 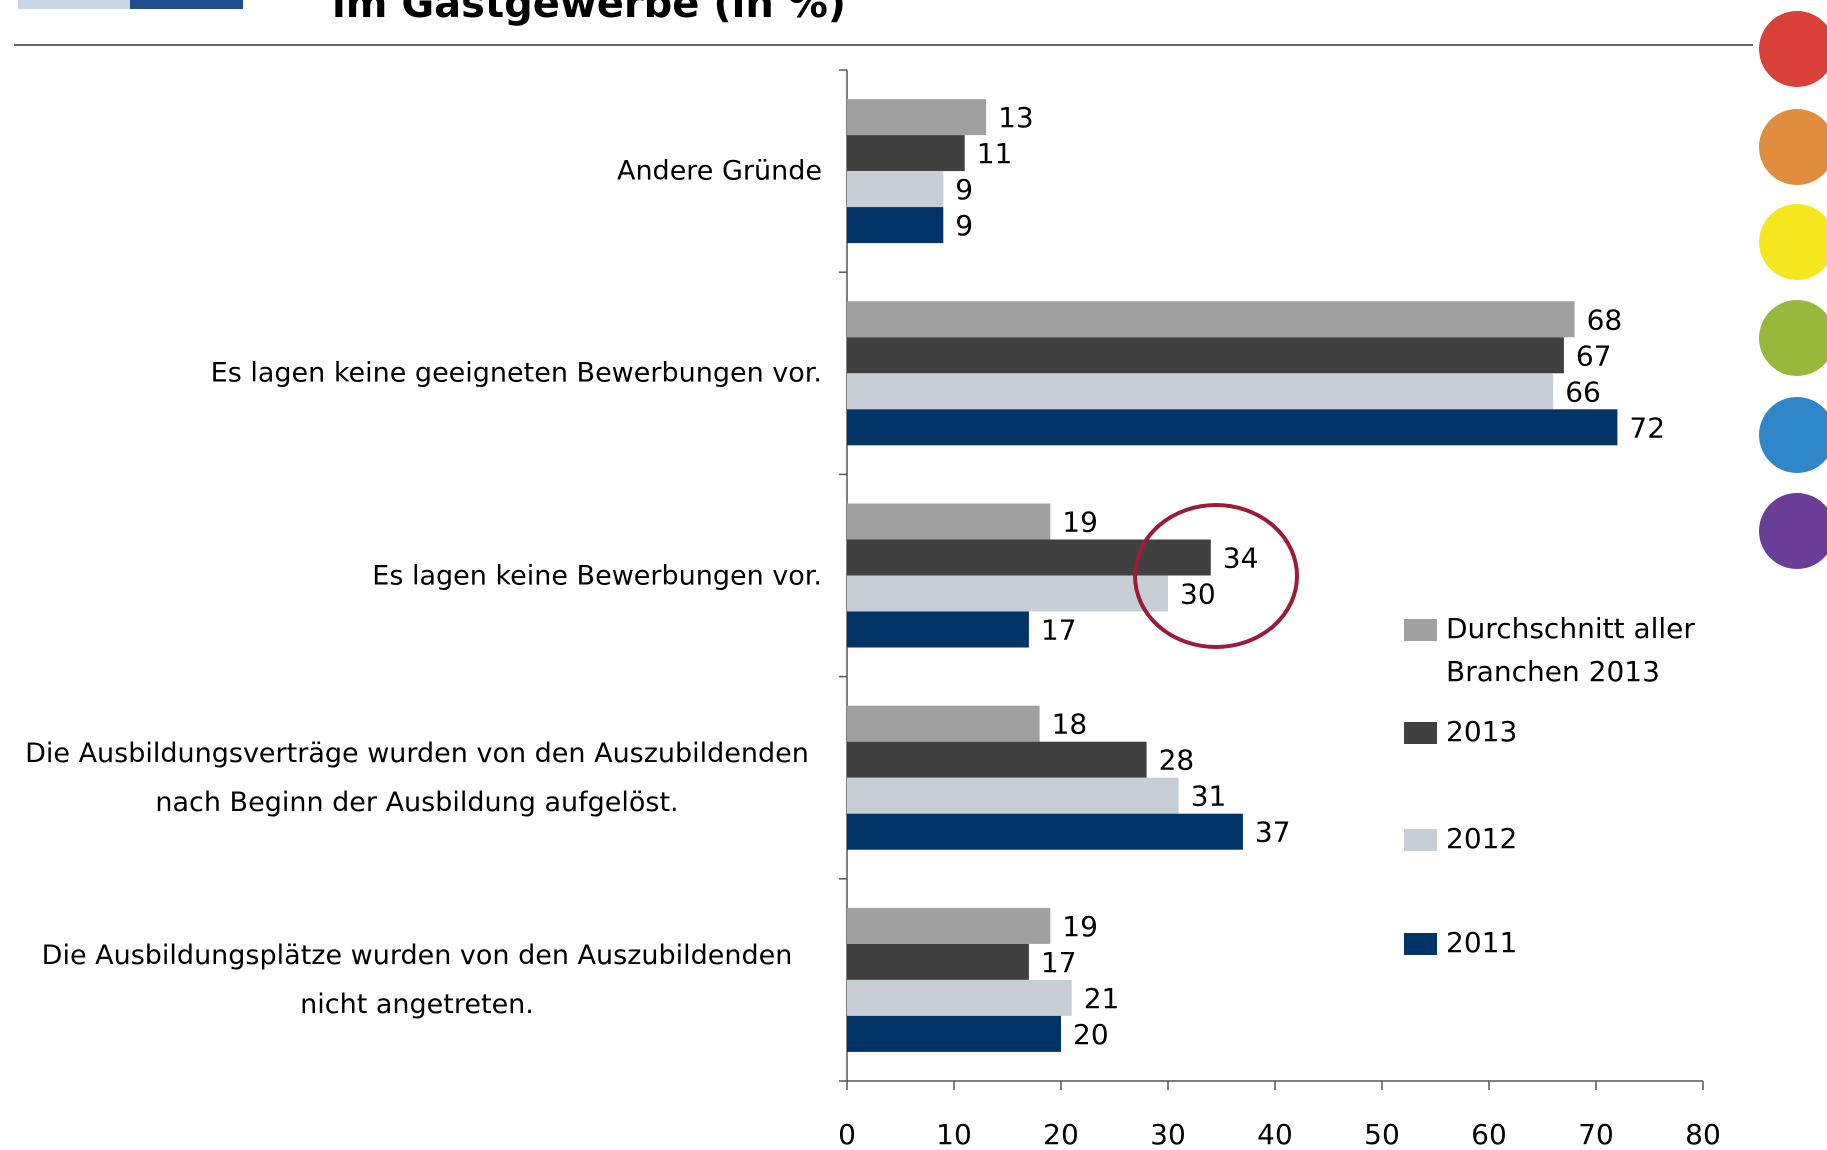 What do you see at coordinates (719, 171) in the screenshot?
I see `category-label: Andere Gründe` at bounding box center [719, 171].